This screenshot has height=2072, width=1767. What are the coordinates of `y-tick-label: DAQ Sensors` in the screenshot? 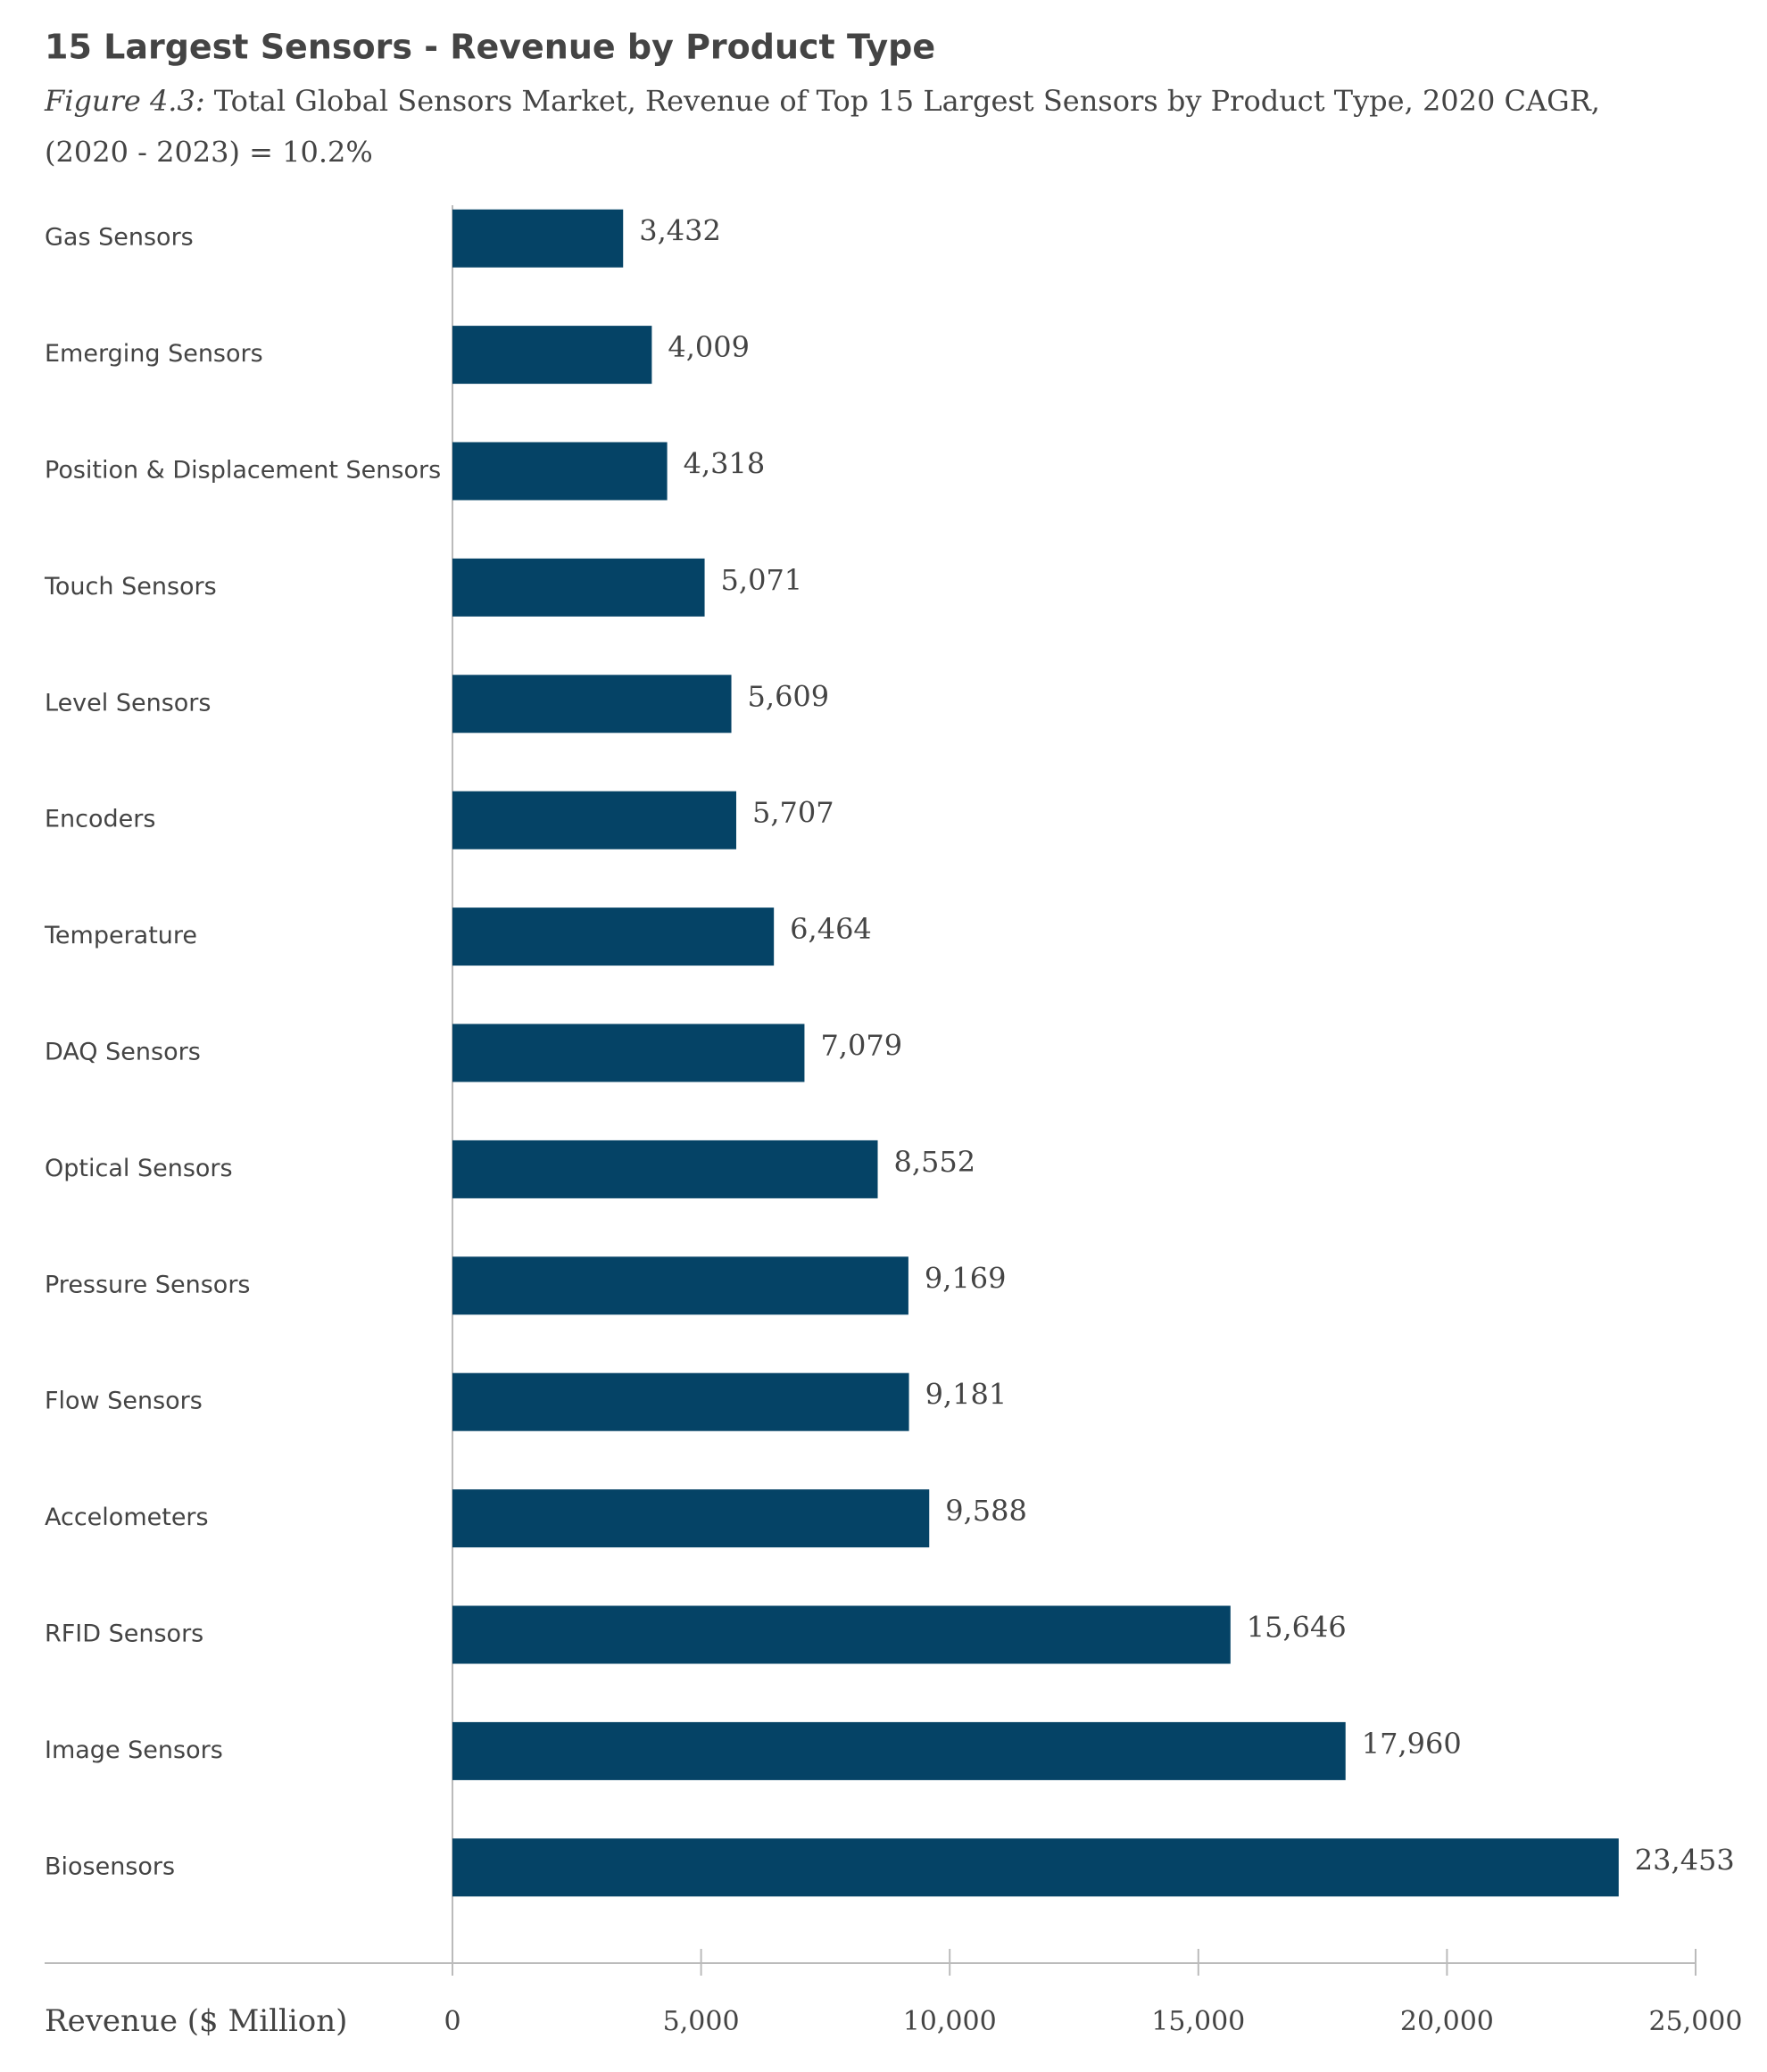 It's located at (123, 1052).